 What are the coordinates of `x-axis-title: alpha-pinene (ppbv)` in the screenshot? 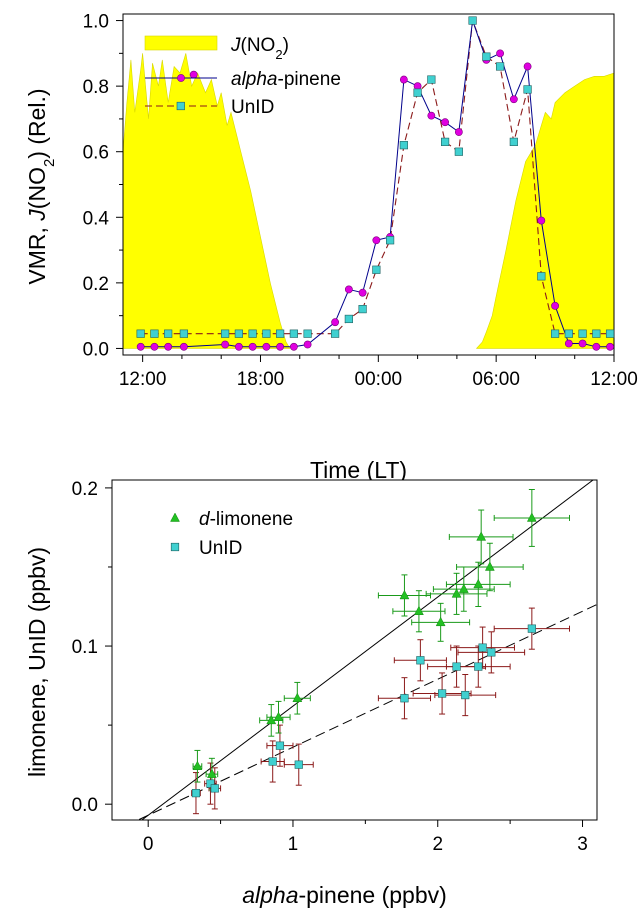 It's located at (344, 895).